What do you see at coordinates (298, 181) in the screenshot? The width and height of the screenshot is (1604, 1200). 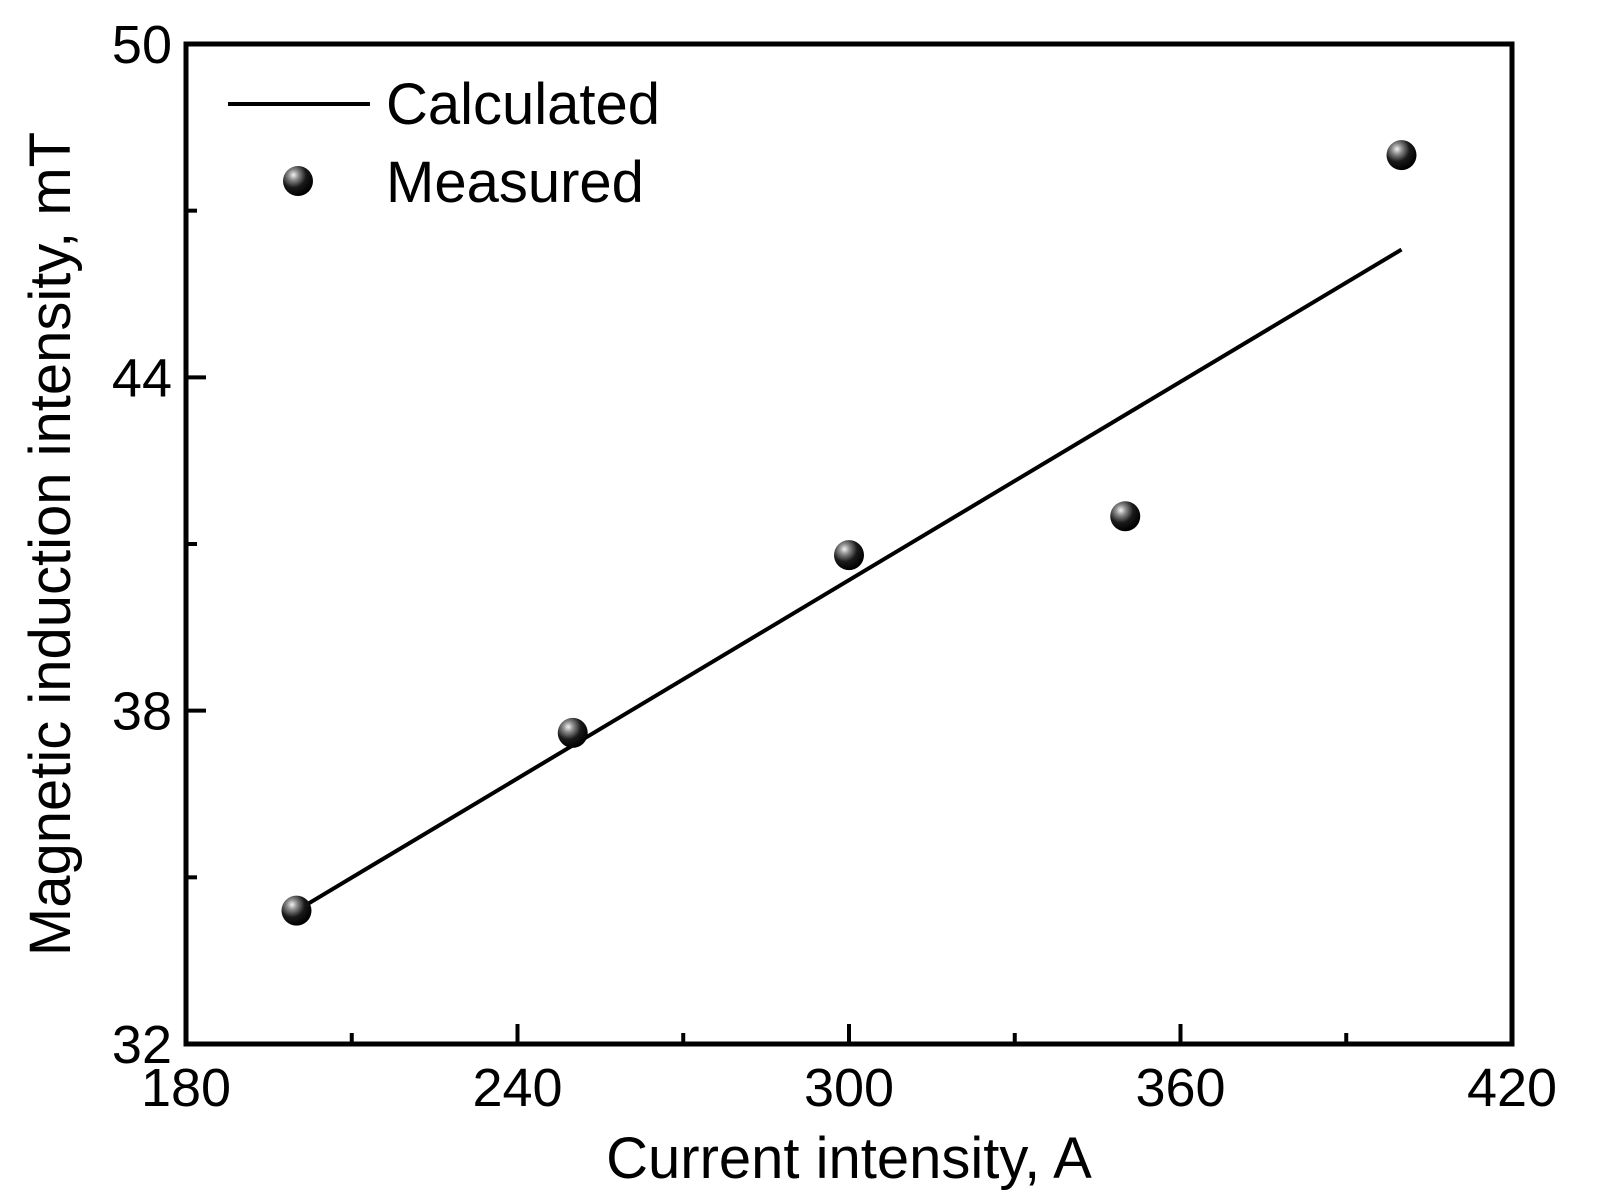 I see `legend-marker-swatch` at bounding box center [298, 181].